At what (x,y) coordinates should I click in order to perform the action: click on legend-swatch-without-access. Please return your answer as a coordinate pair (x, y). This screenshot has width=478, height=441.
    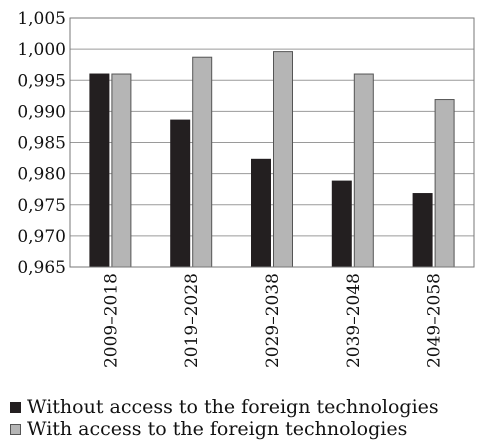
    Looking at the image, I should click on (15, 407).